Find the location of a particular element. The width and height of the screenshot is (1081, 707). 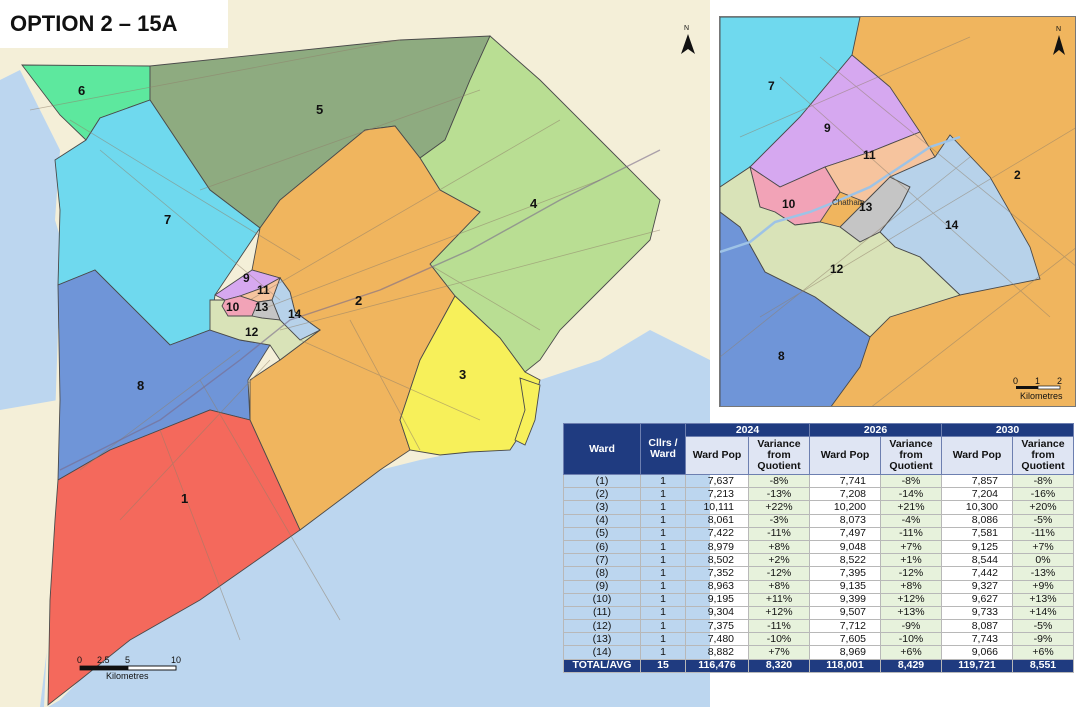

cell-var-2026: -12% is located at coordinates (911, 573).